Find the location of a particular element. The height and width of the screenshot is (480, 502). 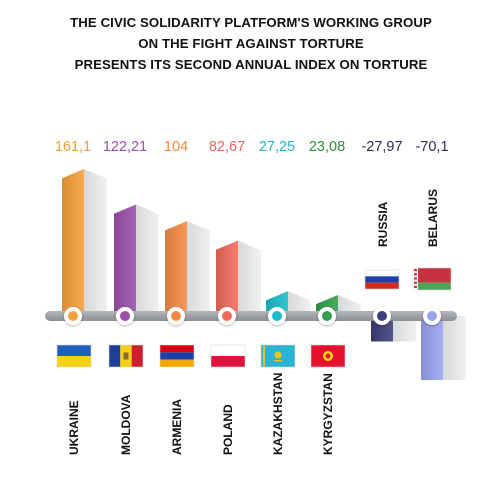

armenia-flag is located at coordinates (177, 356).